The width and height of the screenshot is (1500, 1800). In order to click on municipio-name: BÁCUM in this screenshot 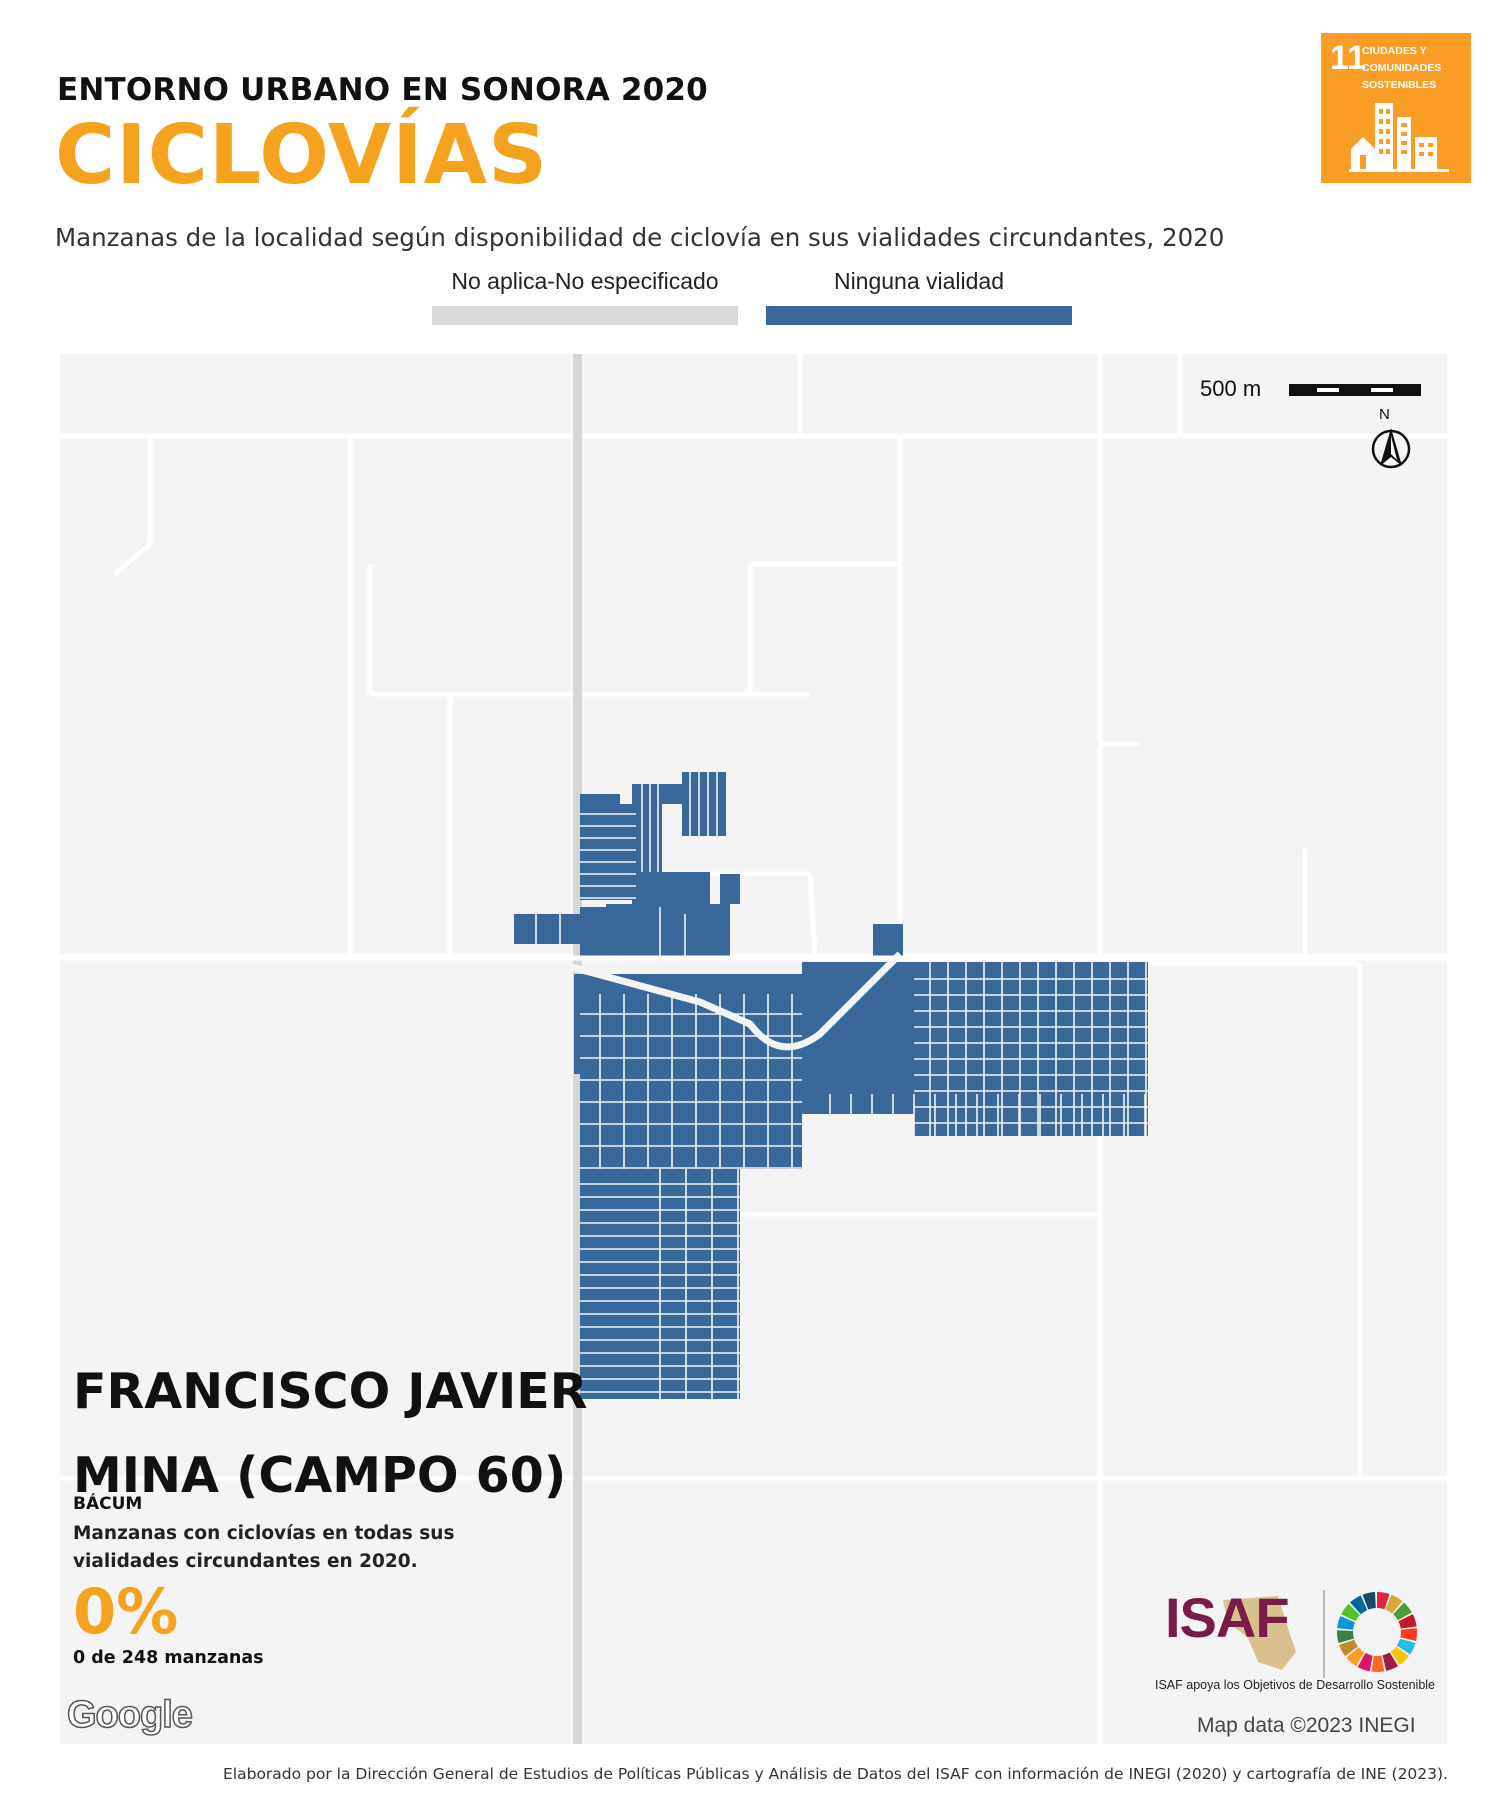, I will do `click(108, 1504)`.